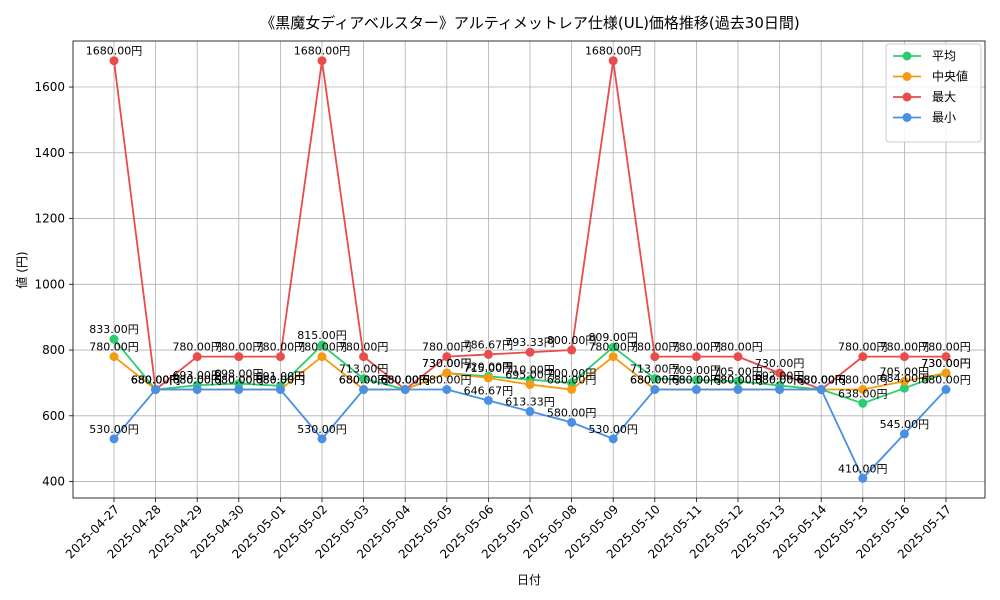 The height and width of the screenshot is (600, 1000). Describe the element at coordinates (49, 284) in the screenshot. I see `y-tick-label: 1000` at that location.